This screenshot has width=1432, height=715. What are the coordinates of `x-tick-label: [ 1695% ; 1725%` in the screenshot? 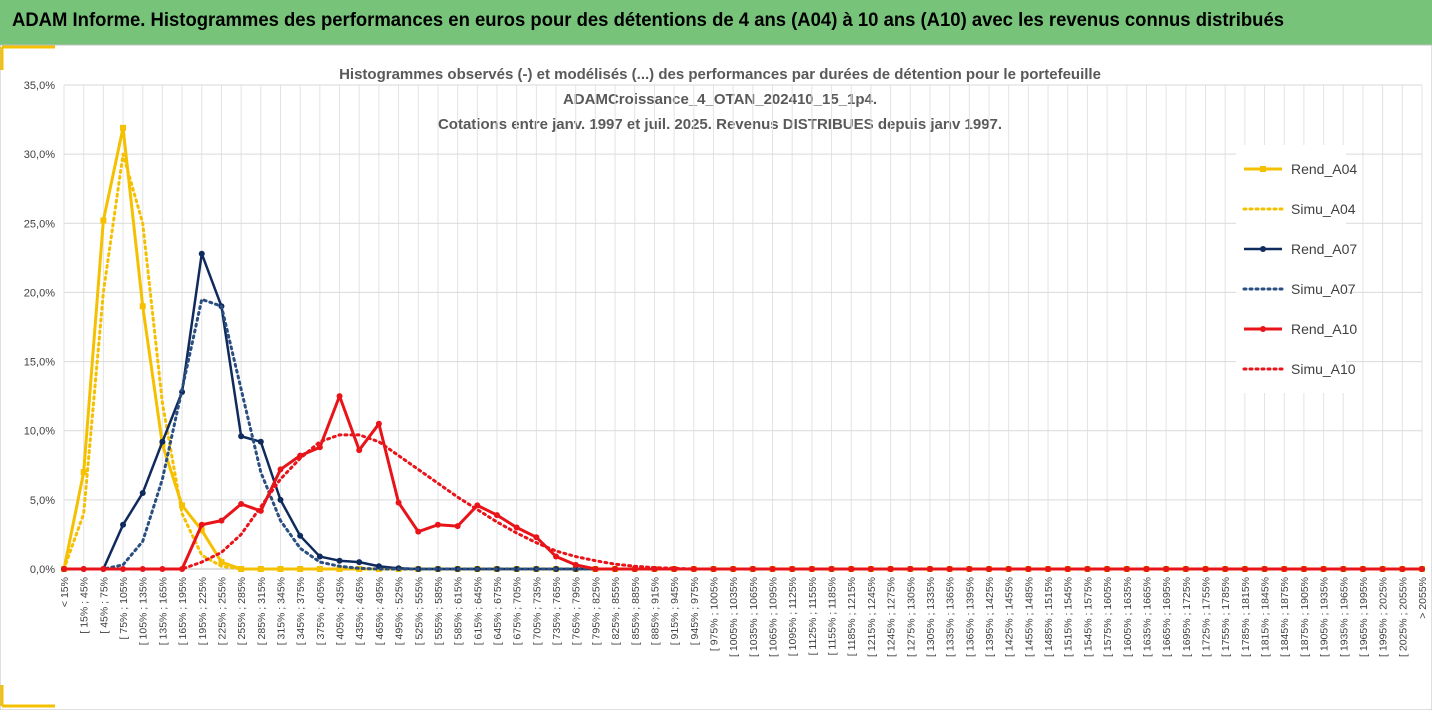 It's located at (1187, 617).